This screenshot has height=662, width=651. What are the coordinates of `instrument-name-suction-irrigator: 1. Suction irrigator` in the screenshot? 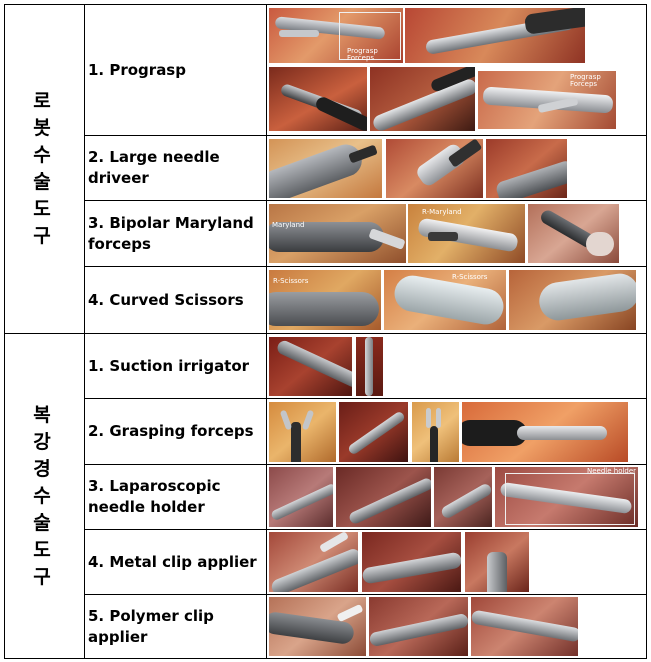 It's located at (169, 365).